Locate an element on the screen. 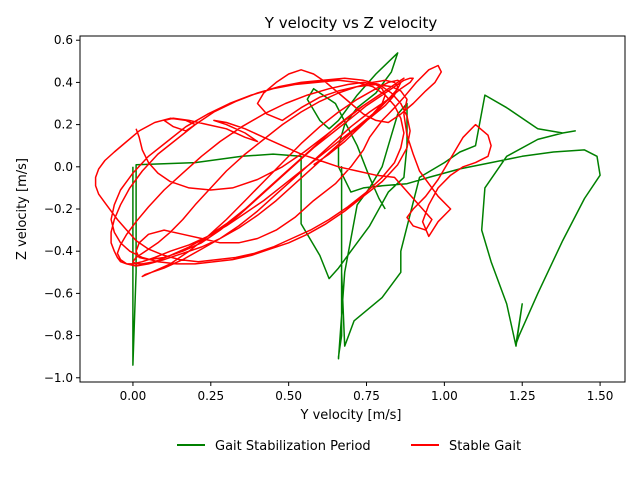 The width and height of the screenshot is (640, 484). y-tick-label: 0.4 is located at coordinates (63, 82).